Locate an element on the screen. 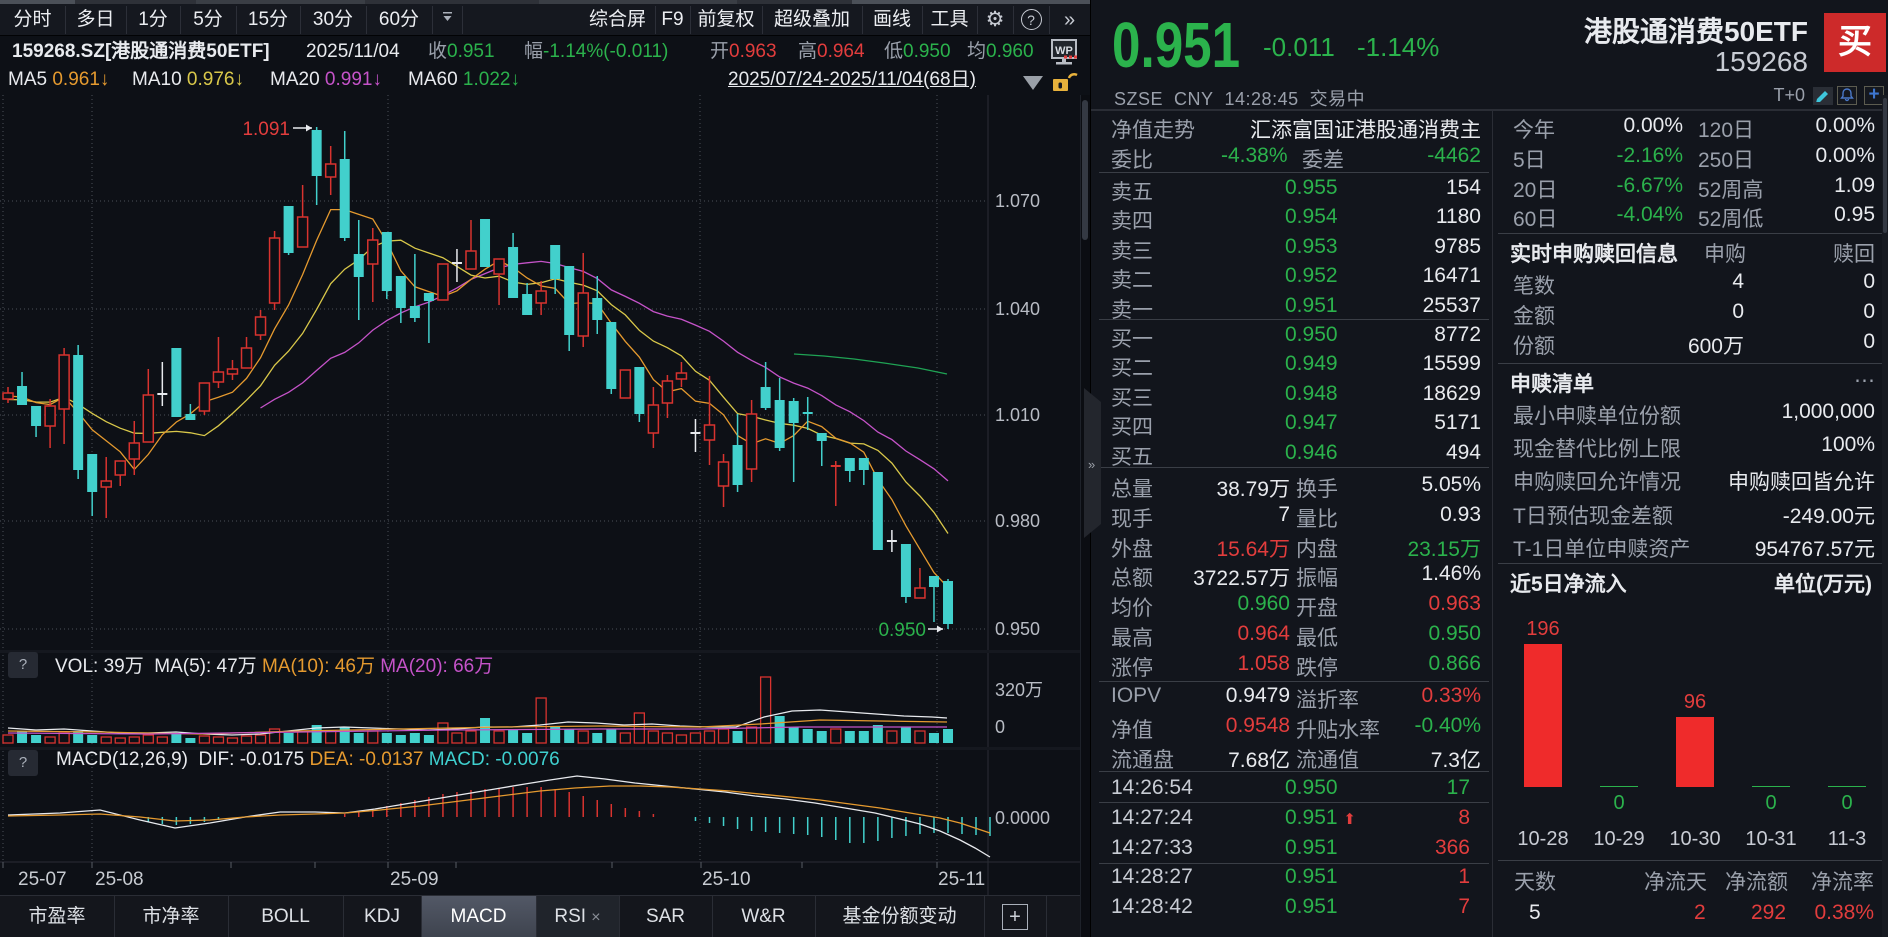  svg-text: 0.0000 is located at coordinates (1022, 818).